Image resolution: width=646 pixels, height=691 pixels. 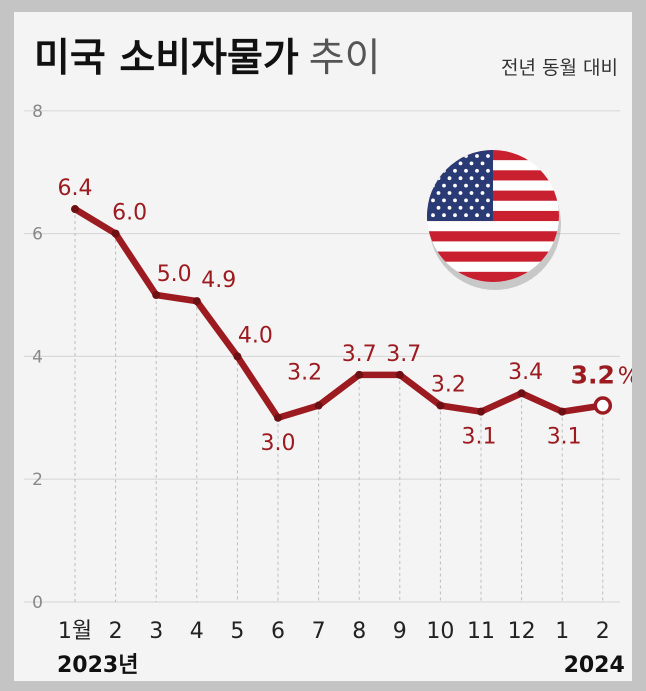 What do you see at coordinates (174, 274) in the screenshot?
I see `data-label: 5.0` at bounding box center [174, 274].